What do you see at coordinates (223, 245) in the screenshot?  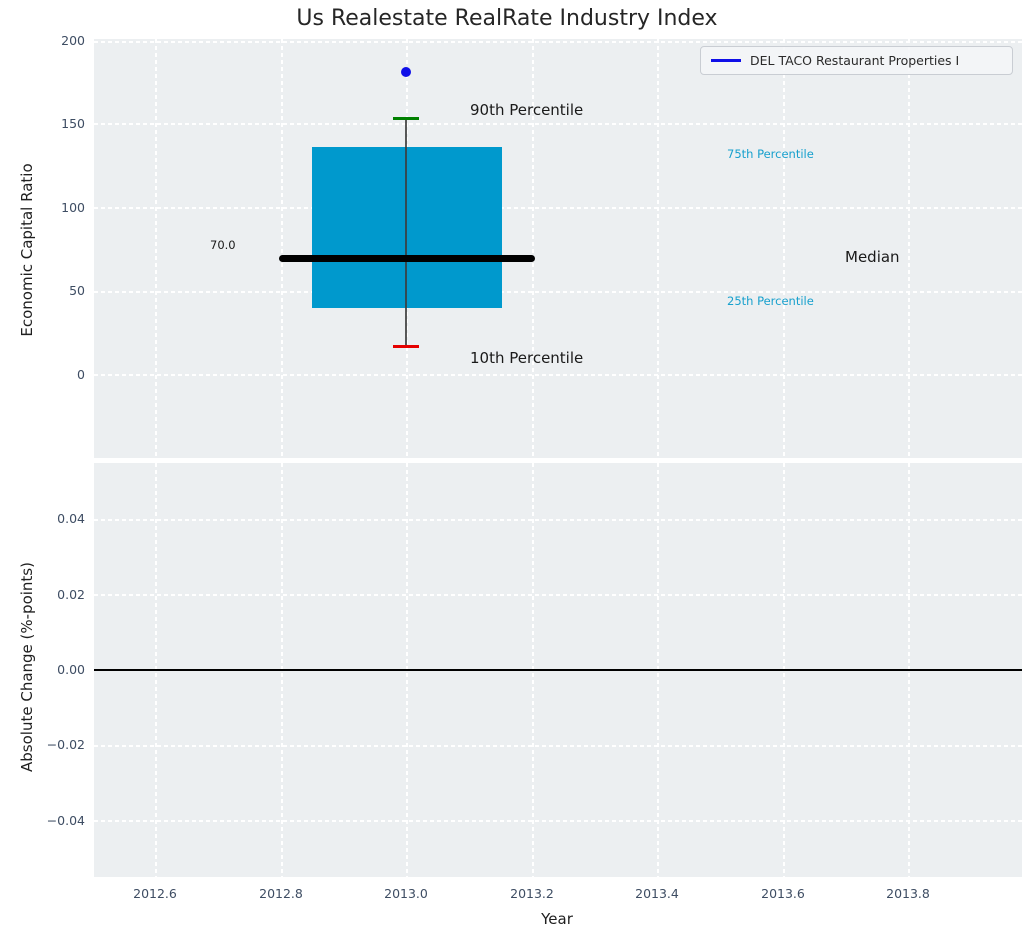 I see `annotation-median-value: 70.0` at bounding box center [223, 245].